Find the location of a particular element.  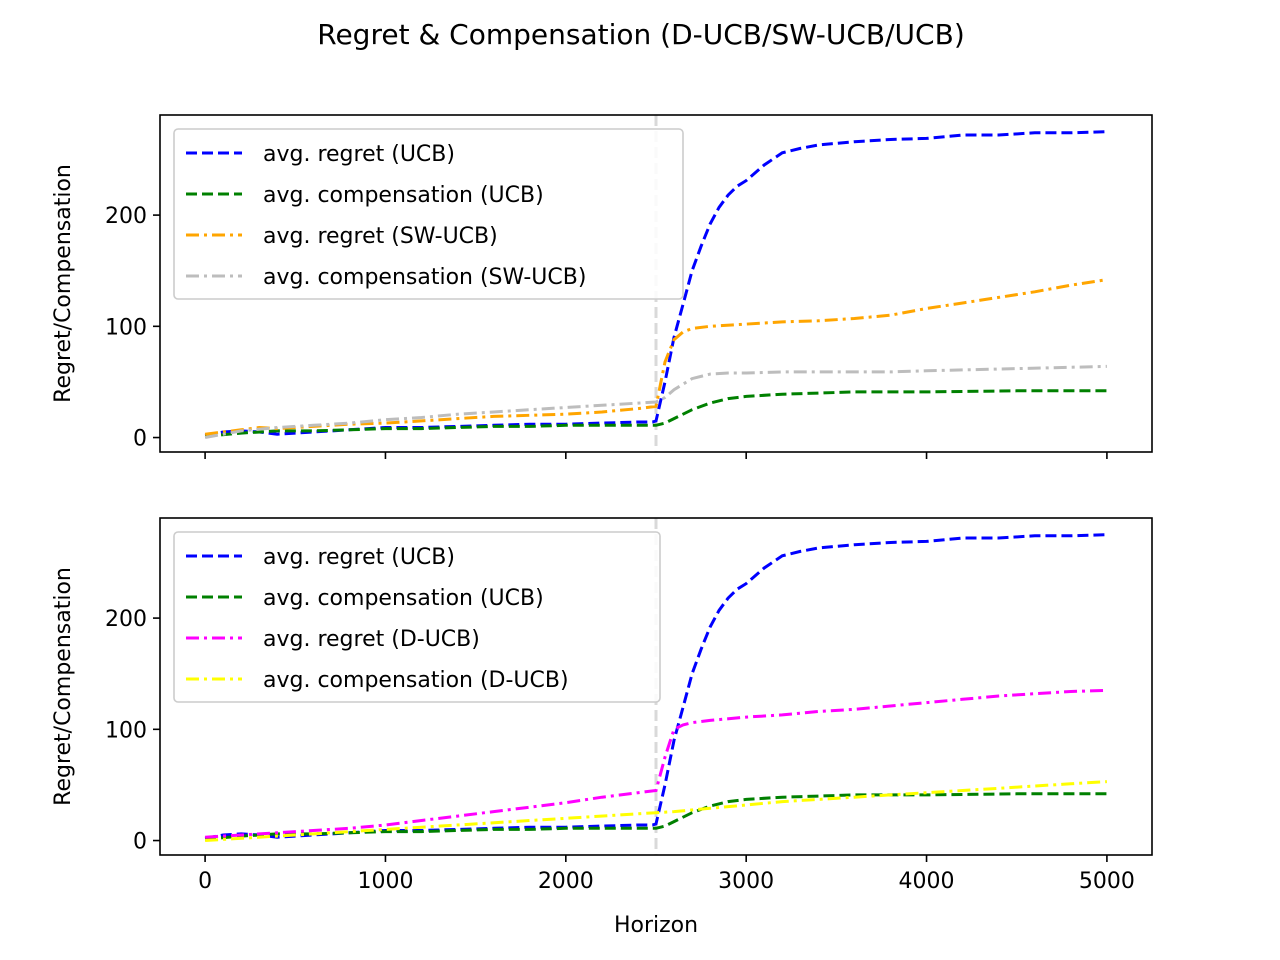

x-axis-label: Horizon is located at coordinates (656, 925).